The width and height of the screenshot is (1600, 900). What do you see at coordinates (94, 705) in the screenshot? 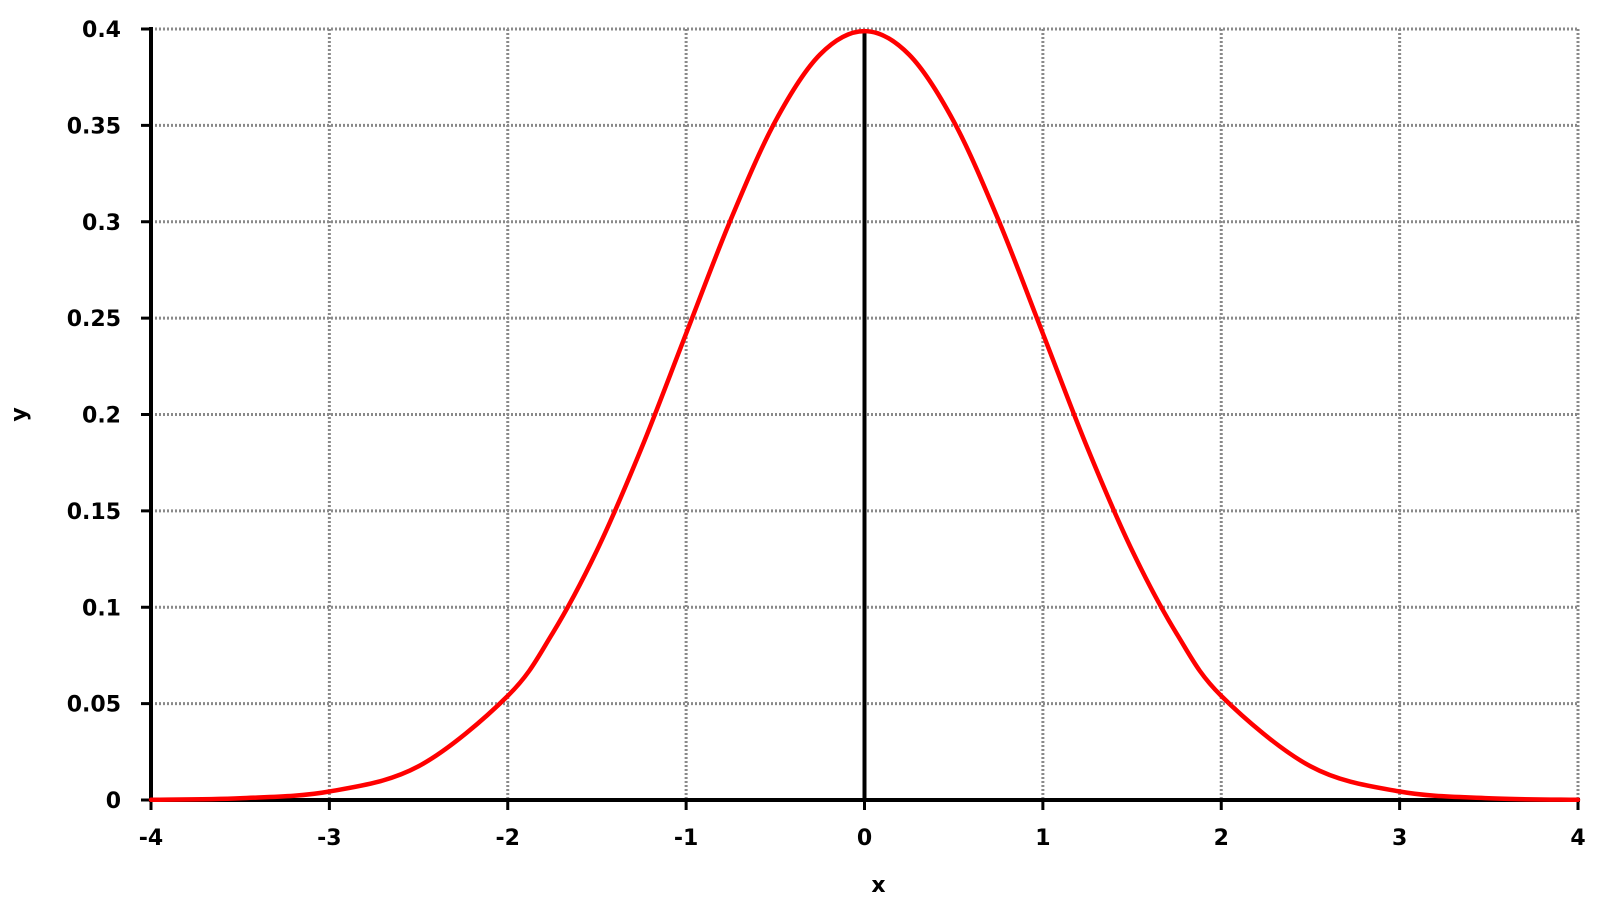
I see `y-tick-label: 0.05` at bounding box center [94, 705].